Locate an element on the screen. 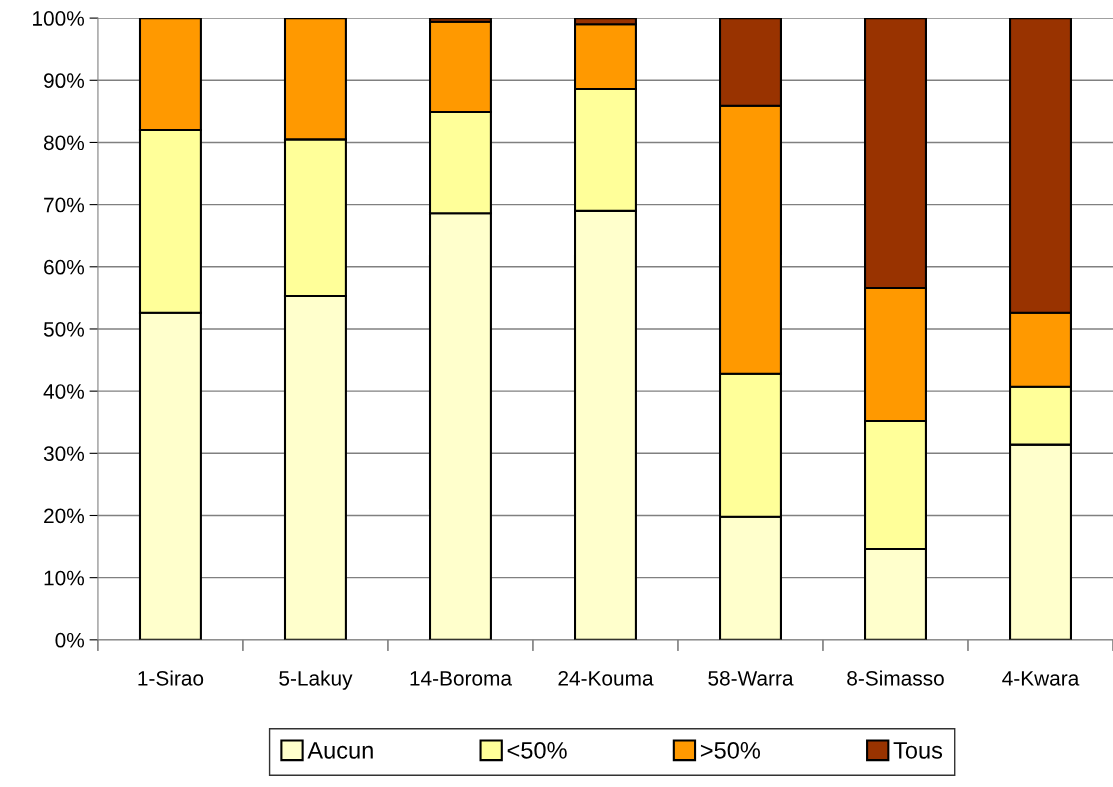 This screenshot has height=787, width=1113. y-tick-label: 70% is located at coordinates (64, 205).